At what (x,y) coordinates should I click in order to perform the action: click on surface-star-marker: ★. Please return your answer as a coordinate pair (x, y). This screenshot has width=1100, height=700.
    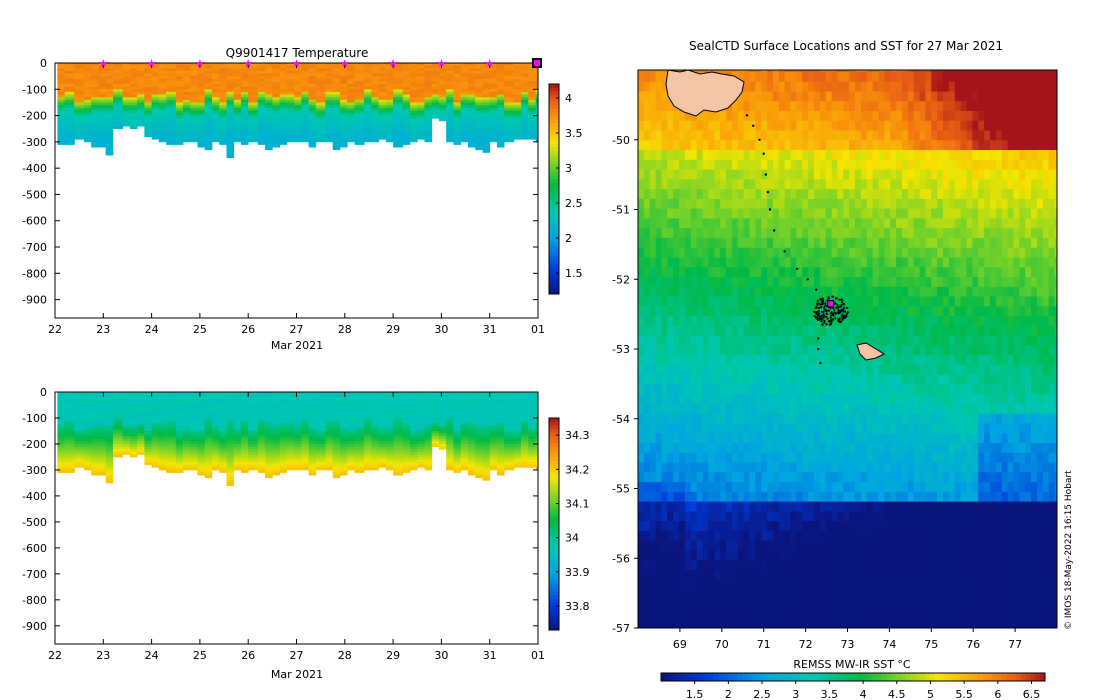
    Looking at the image, I should click on (297, 63).